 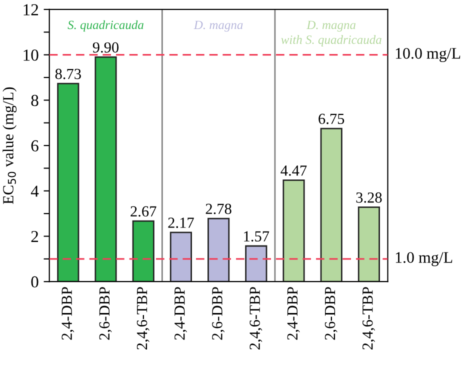 I want to click on ref-line-label: 10.0 mg/L, so click(x=428, y=55).